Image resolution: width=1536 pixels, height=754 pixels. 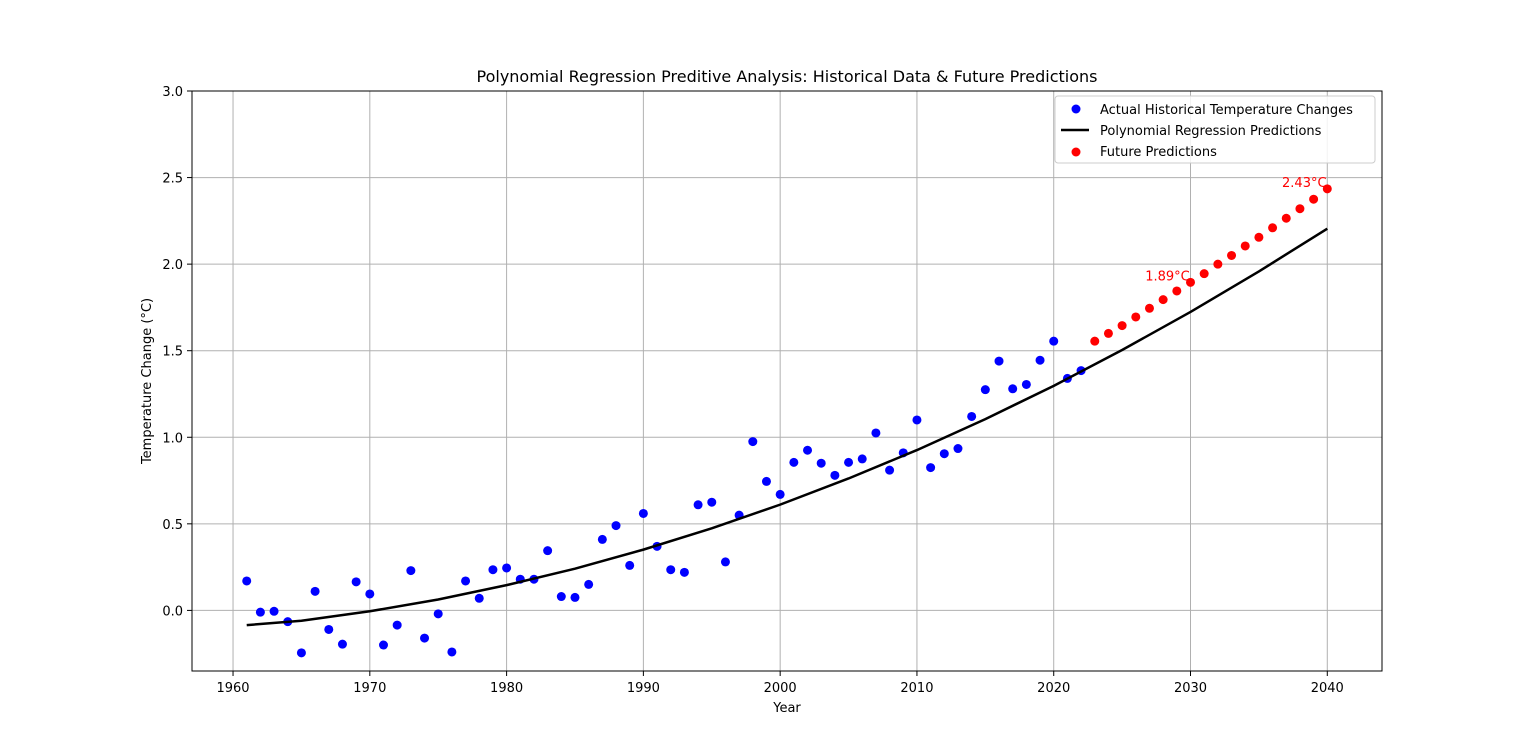 I want to click on x-tick-label: 2030, so click(x=1190, y=688).